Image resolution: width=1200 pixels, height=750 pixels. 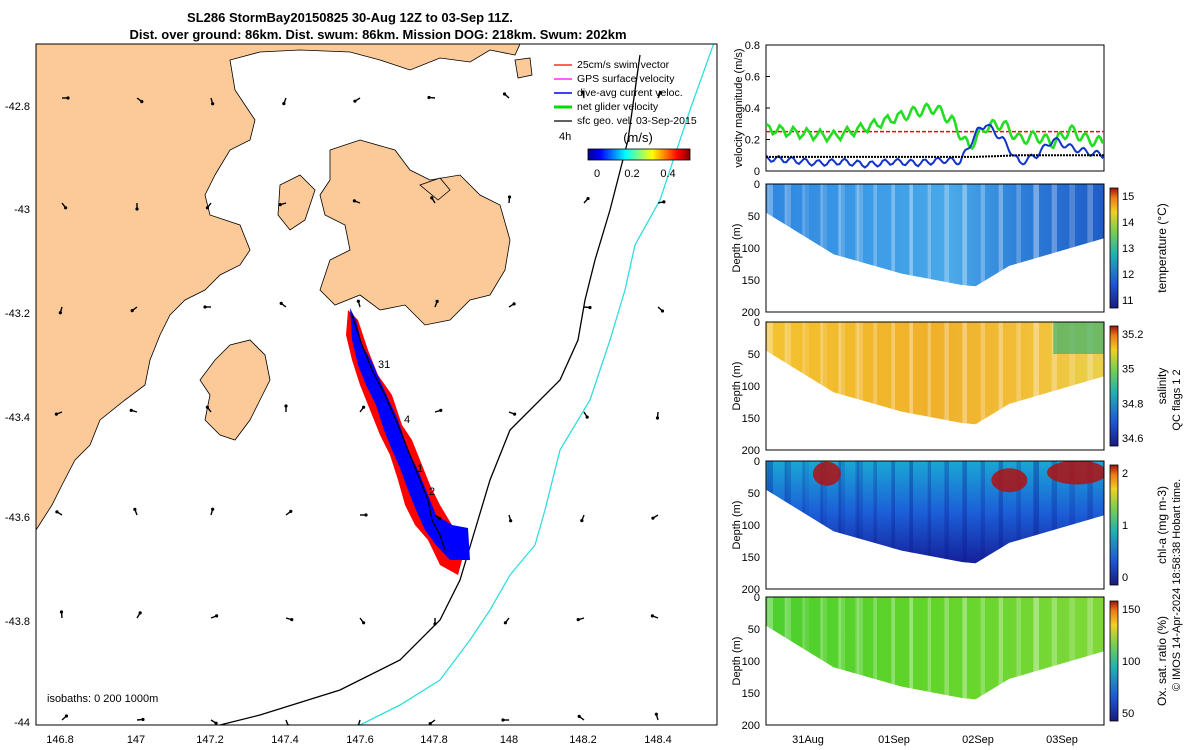 I want to click on qc-flags-text: QC flags 1 2, so click(x=1177, y=399).